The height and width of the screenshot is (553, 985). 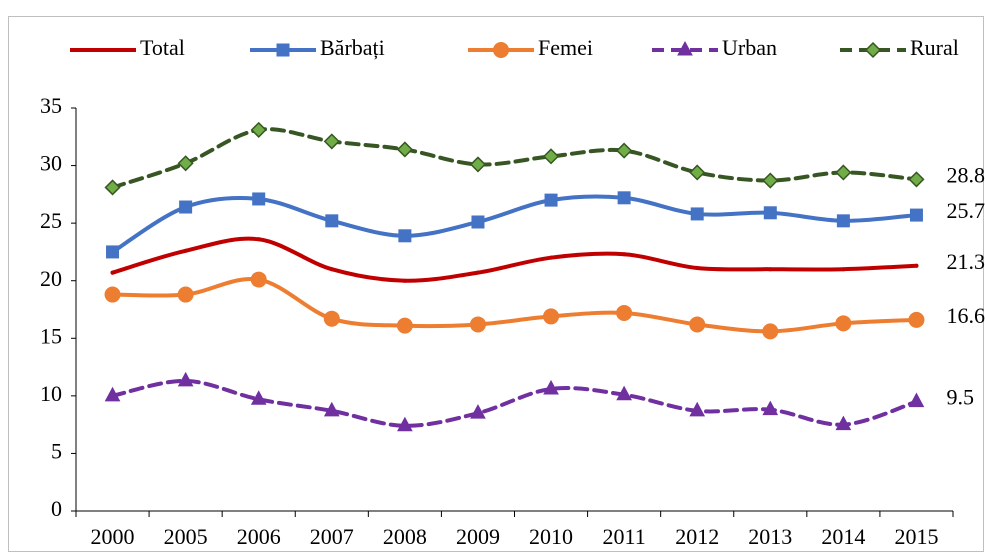 I want to click on x-tick-label: 2015, so click(x=916, y=536).